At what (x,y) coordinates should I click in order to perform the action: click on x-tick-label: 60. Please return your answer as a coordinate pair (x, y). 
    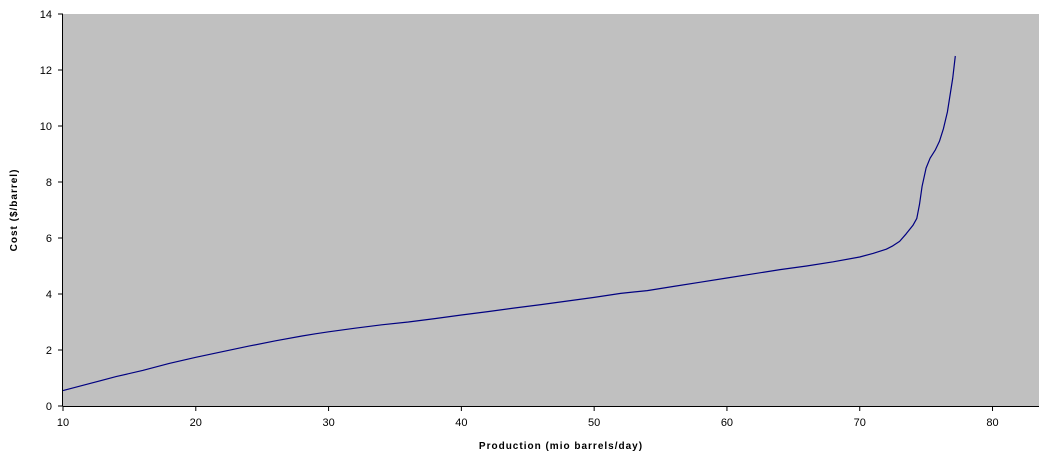
    Looking at the image, I should click on (727, 423).